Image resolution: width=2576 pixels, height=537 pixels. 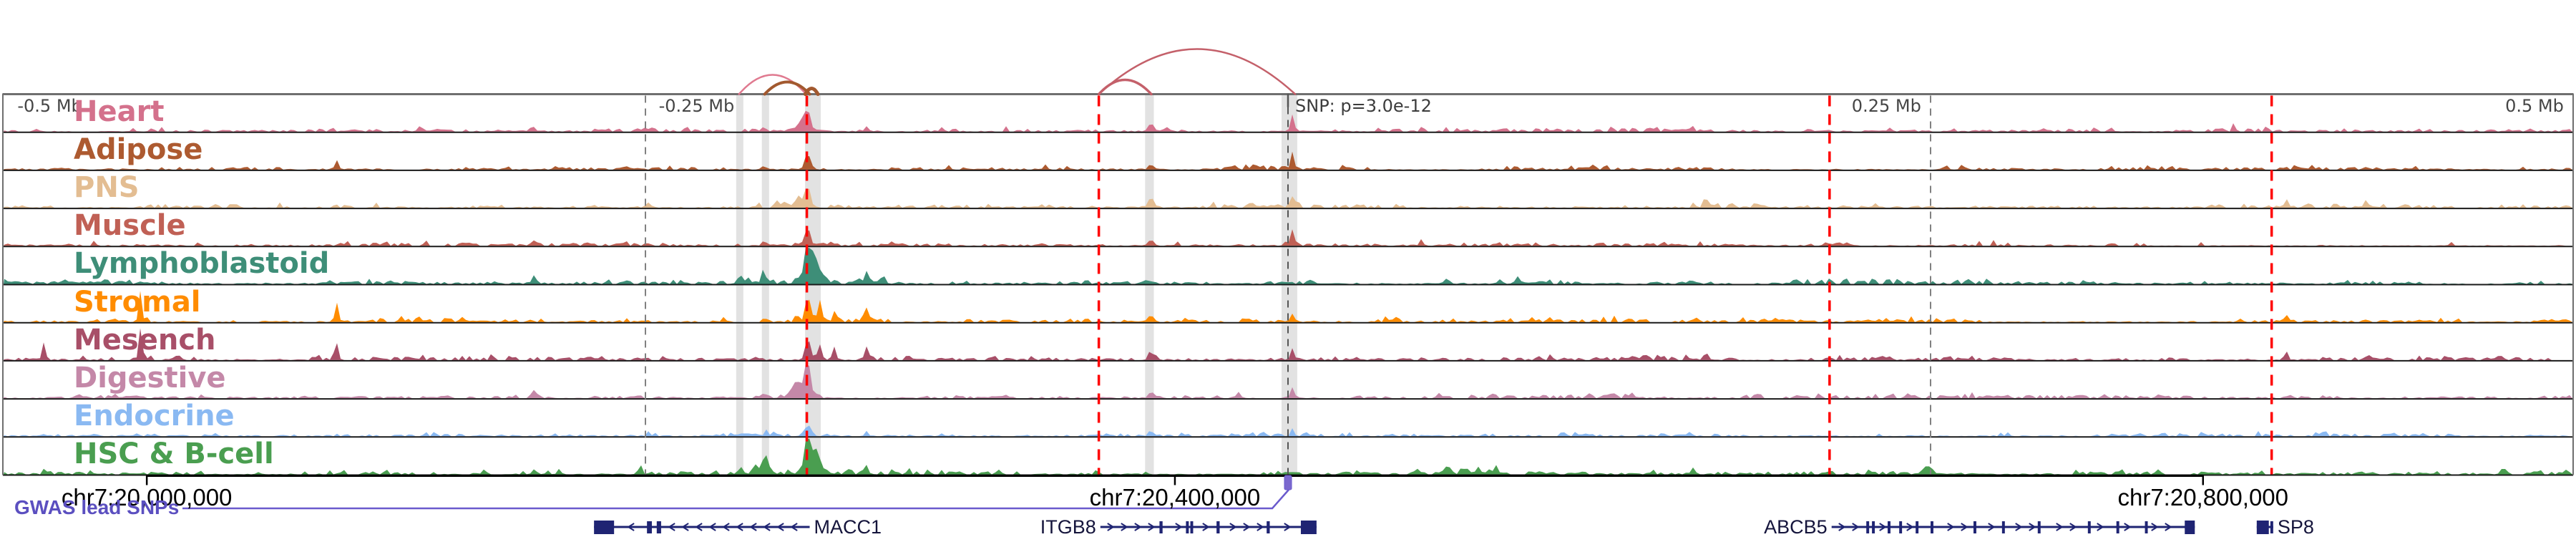 What do you see at coordinates (138, 149) in the screenshot?
I see `track-label-adipose: Adipose` at bounding box center [138, 149].